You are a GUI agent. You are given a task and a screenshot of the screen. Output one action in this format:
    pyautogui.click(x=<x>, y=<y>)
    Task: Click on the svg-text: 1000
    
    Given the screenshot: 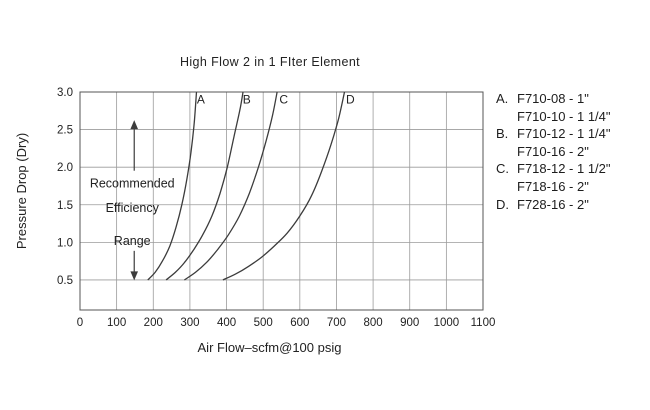 What is the action you would take?
    pyautogui.click(x=447, y=323)
    